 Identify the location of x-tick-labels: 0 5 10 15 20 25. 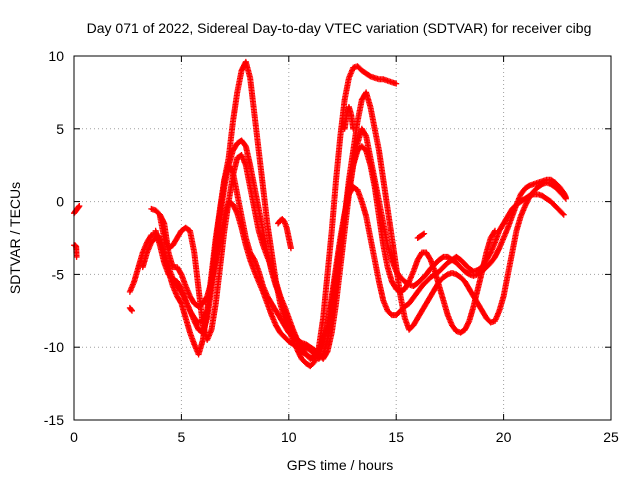
(344, 437).